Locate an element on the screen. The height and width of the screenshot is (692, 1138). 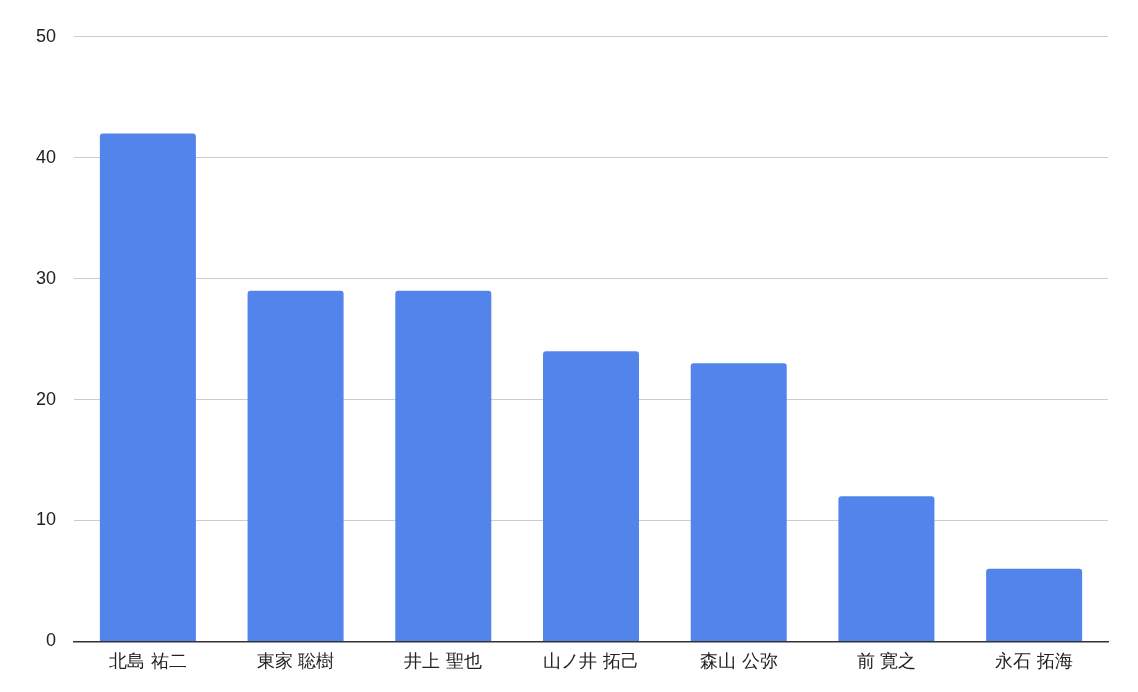
x-tick-label: 井上 聖也 is located at coordinates (443, 660).